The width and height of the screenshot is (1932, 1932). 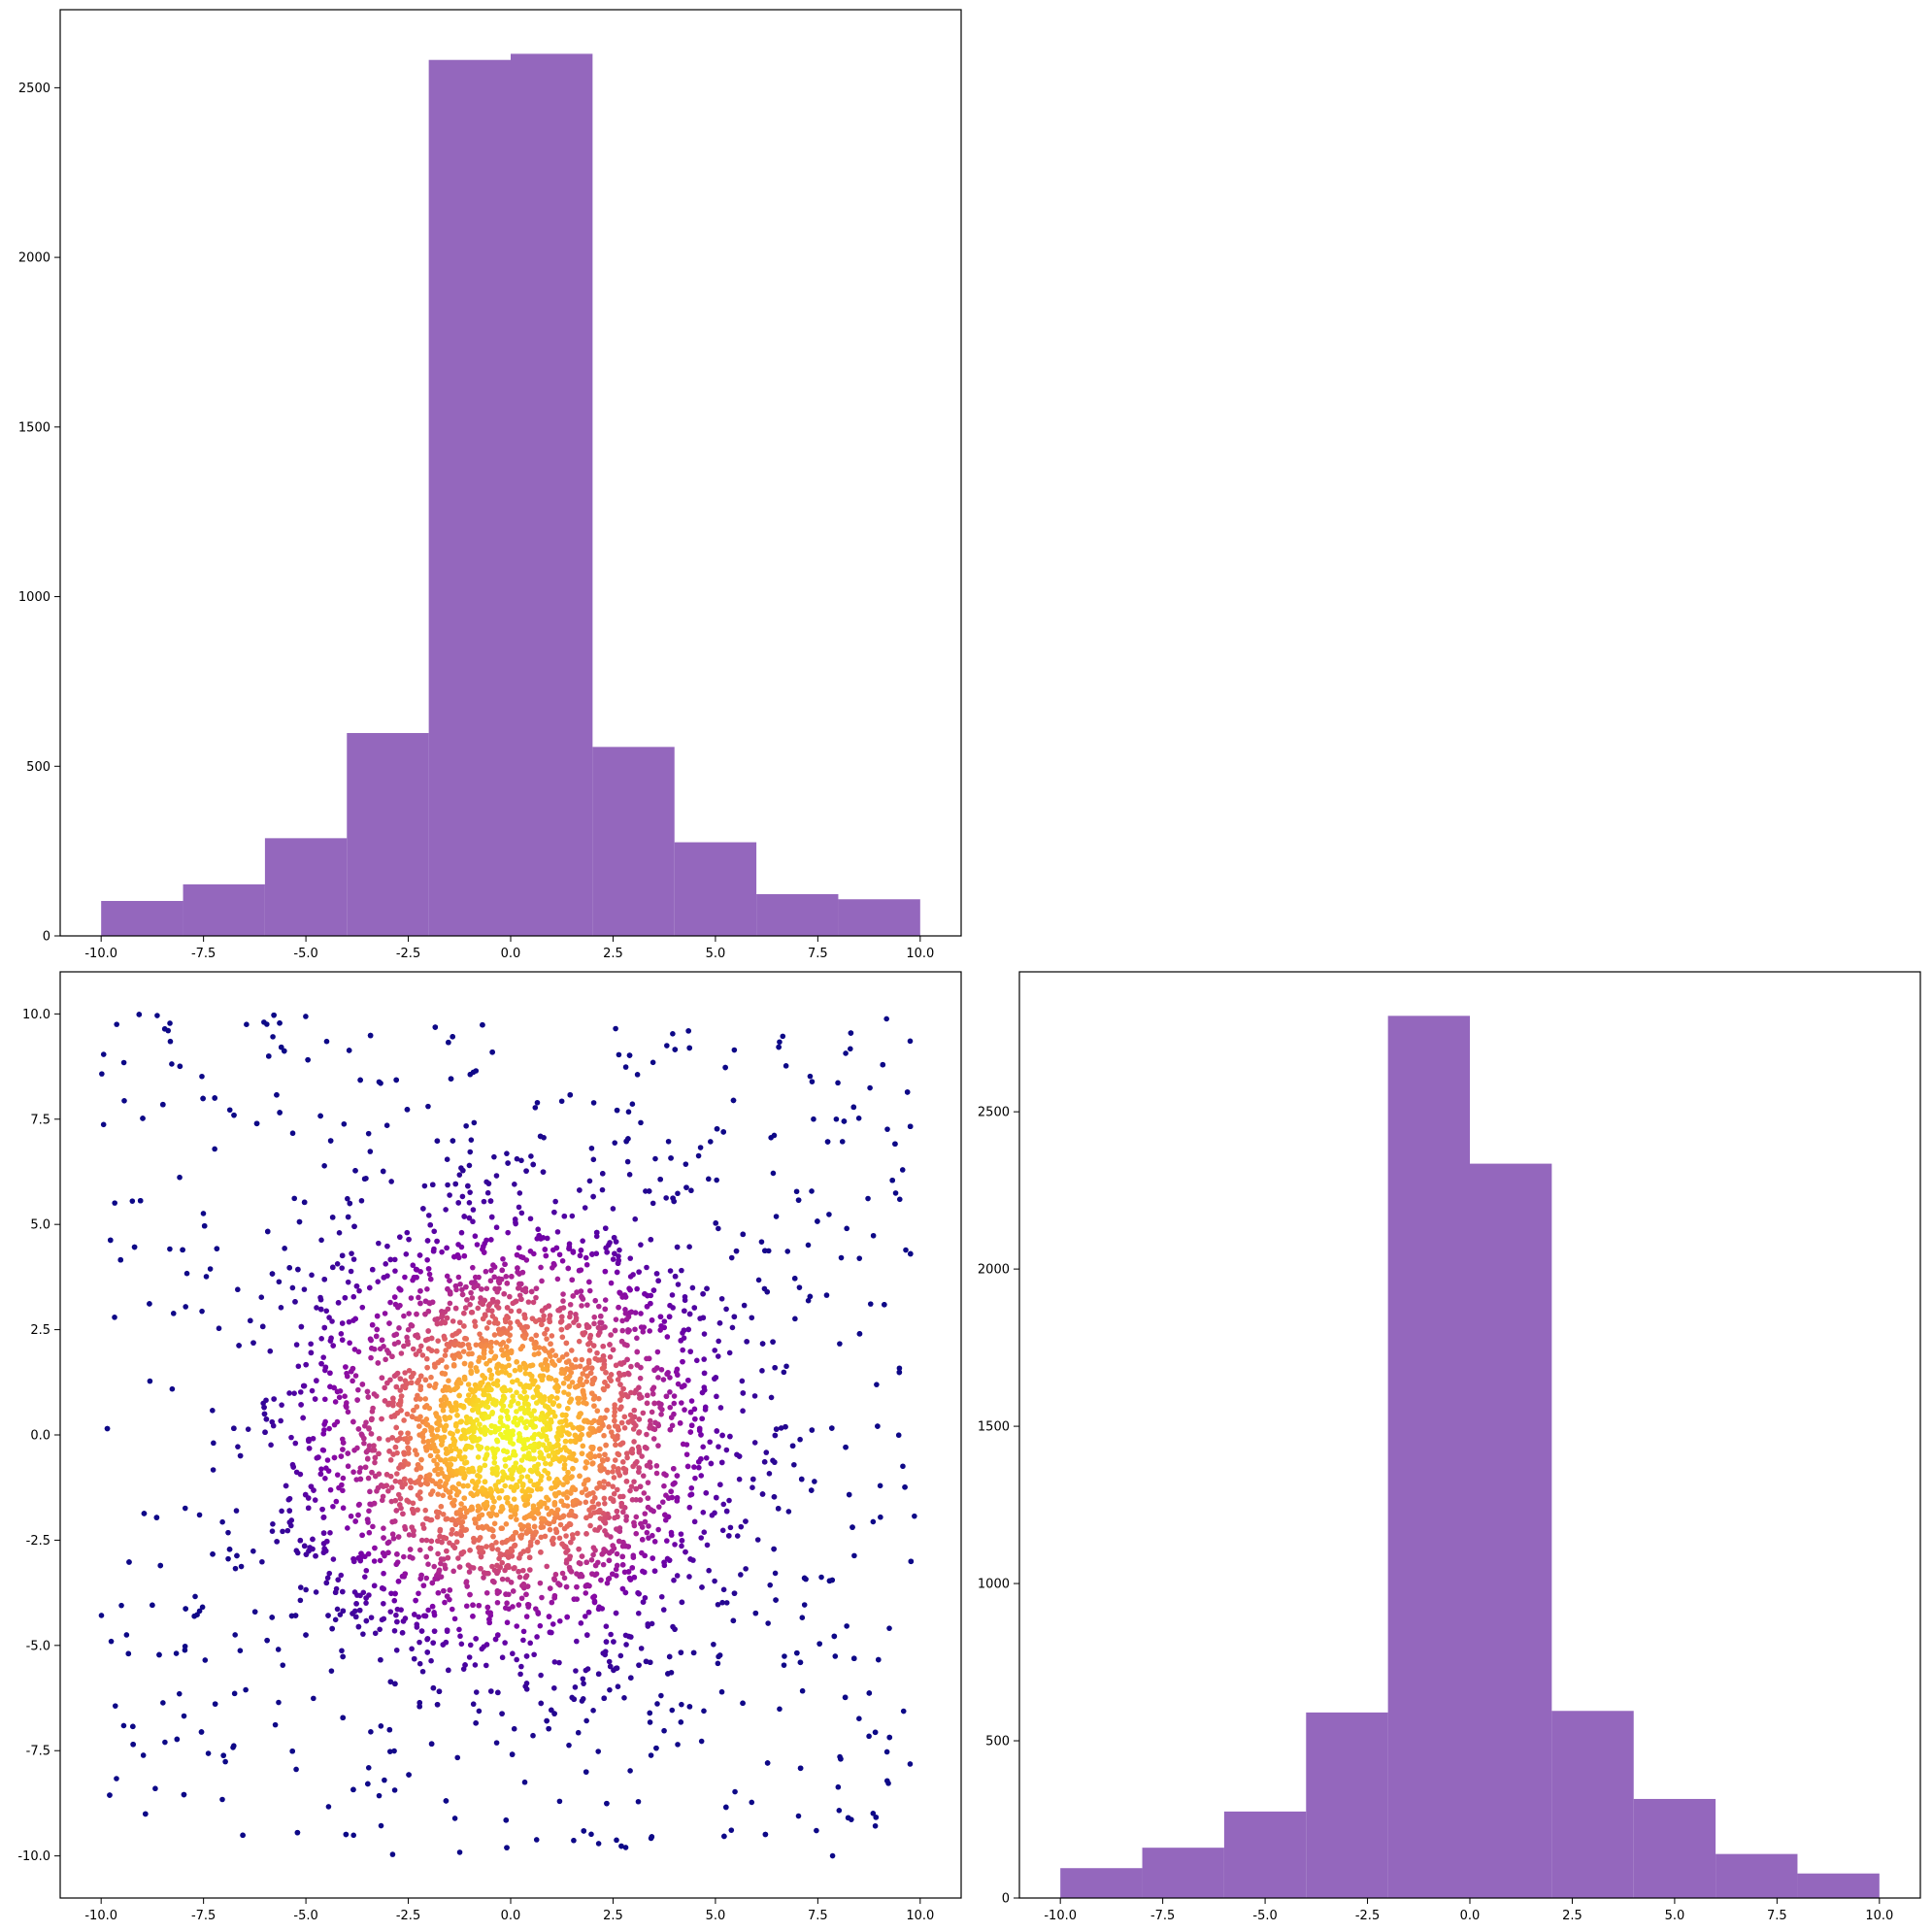 What do you see at coordinates (716, 954) in the screenshot?
I see `x-tick-label: 5.0` at bounding box center [716, 954].